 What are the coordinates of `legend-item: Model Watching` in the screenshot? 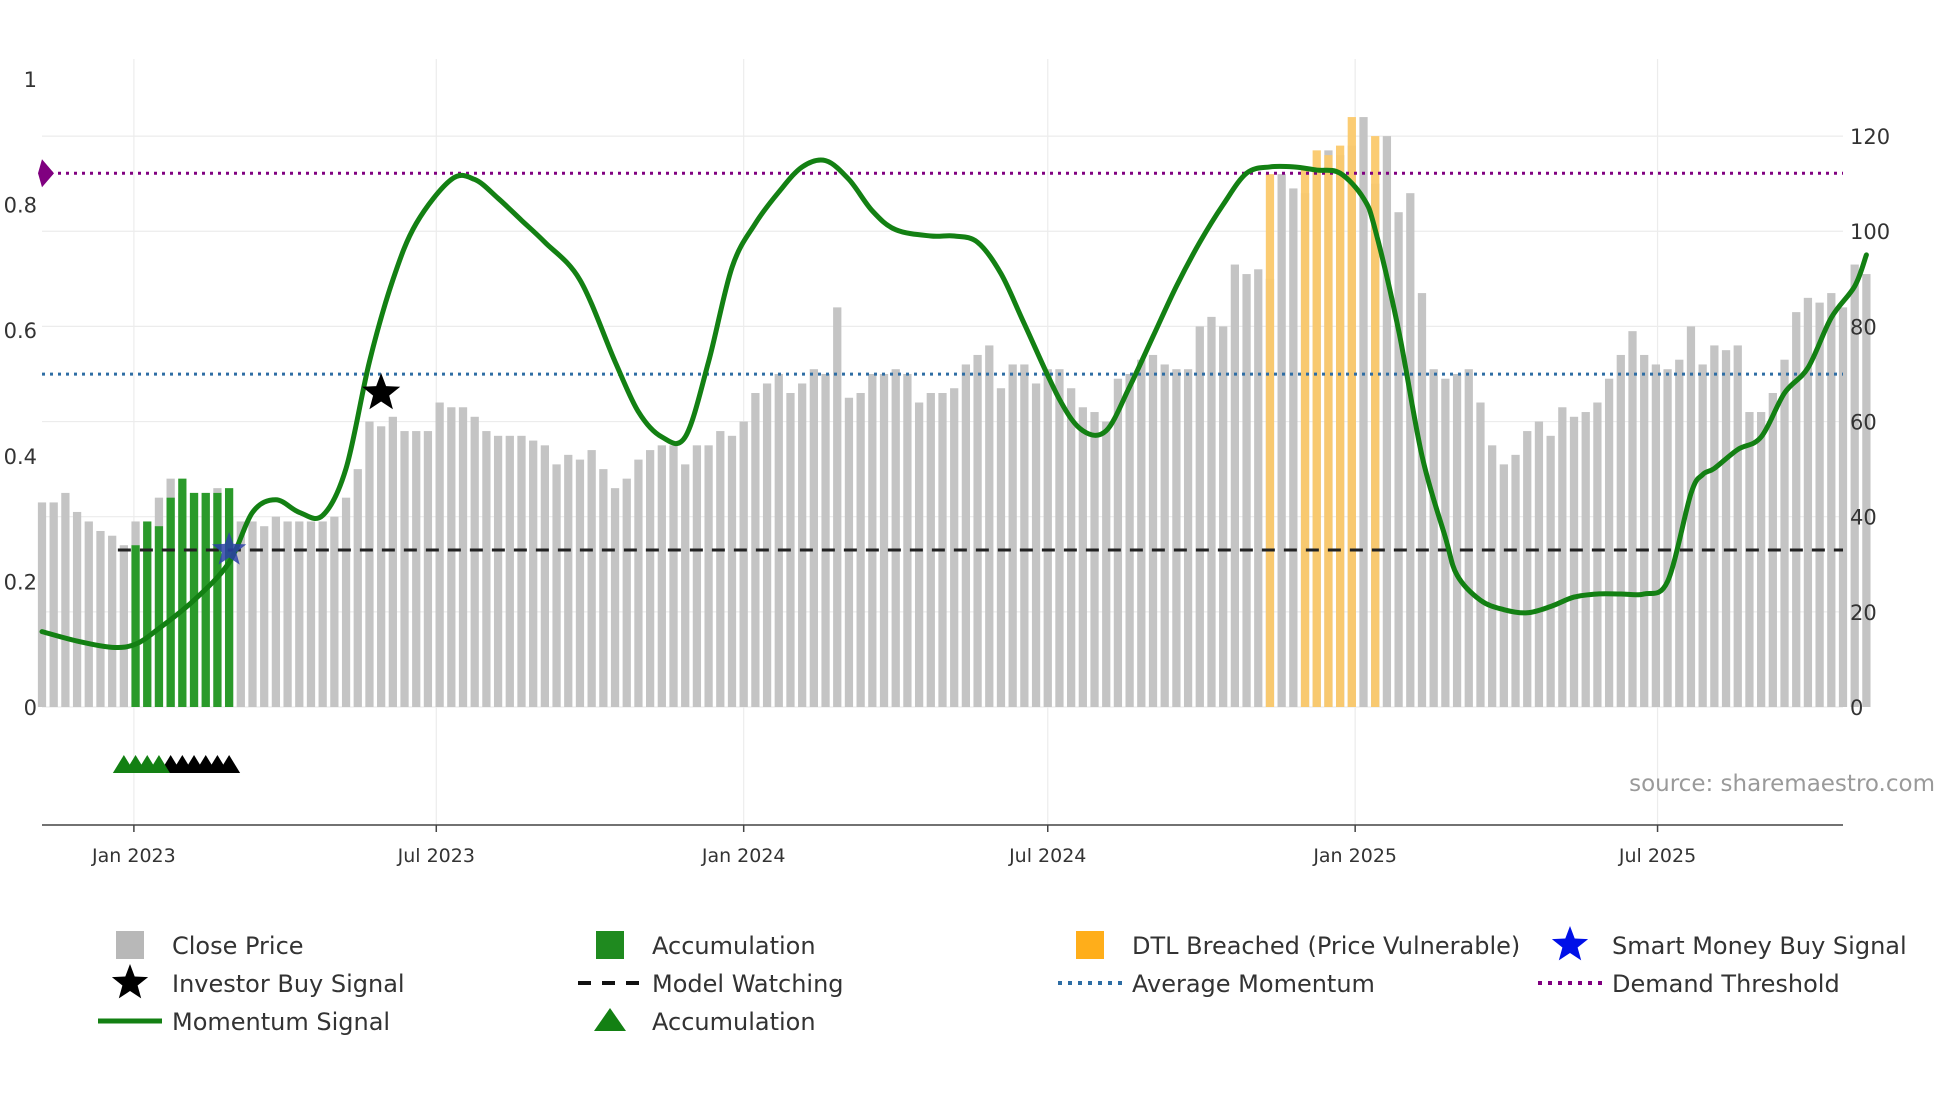 It's located at (711, 984).